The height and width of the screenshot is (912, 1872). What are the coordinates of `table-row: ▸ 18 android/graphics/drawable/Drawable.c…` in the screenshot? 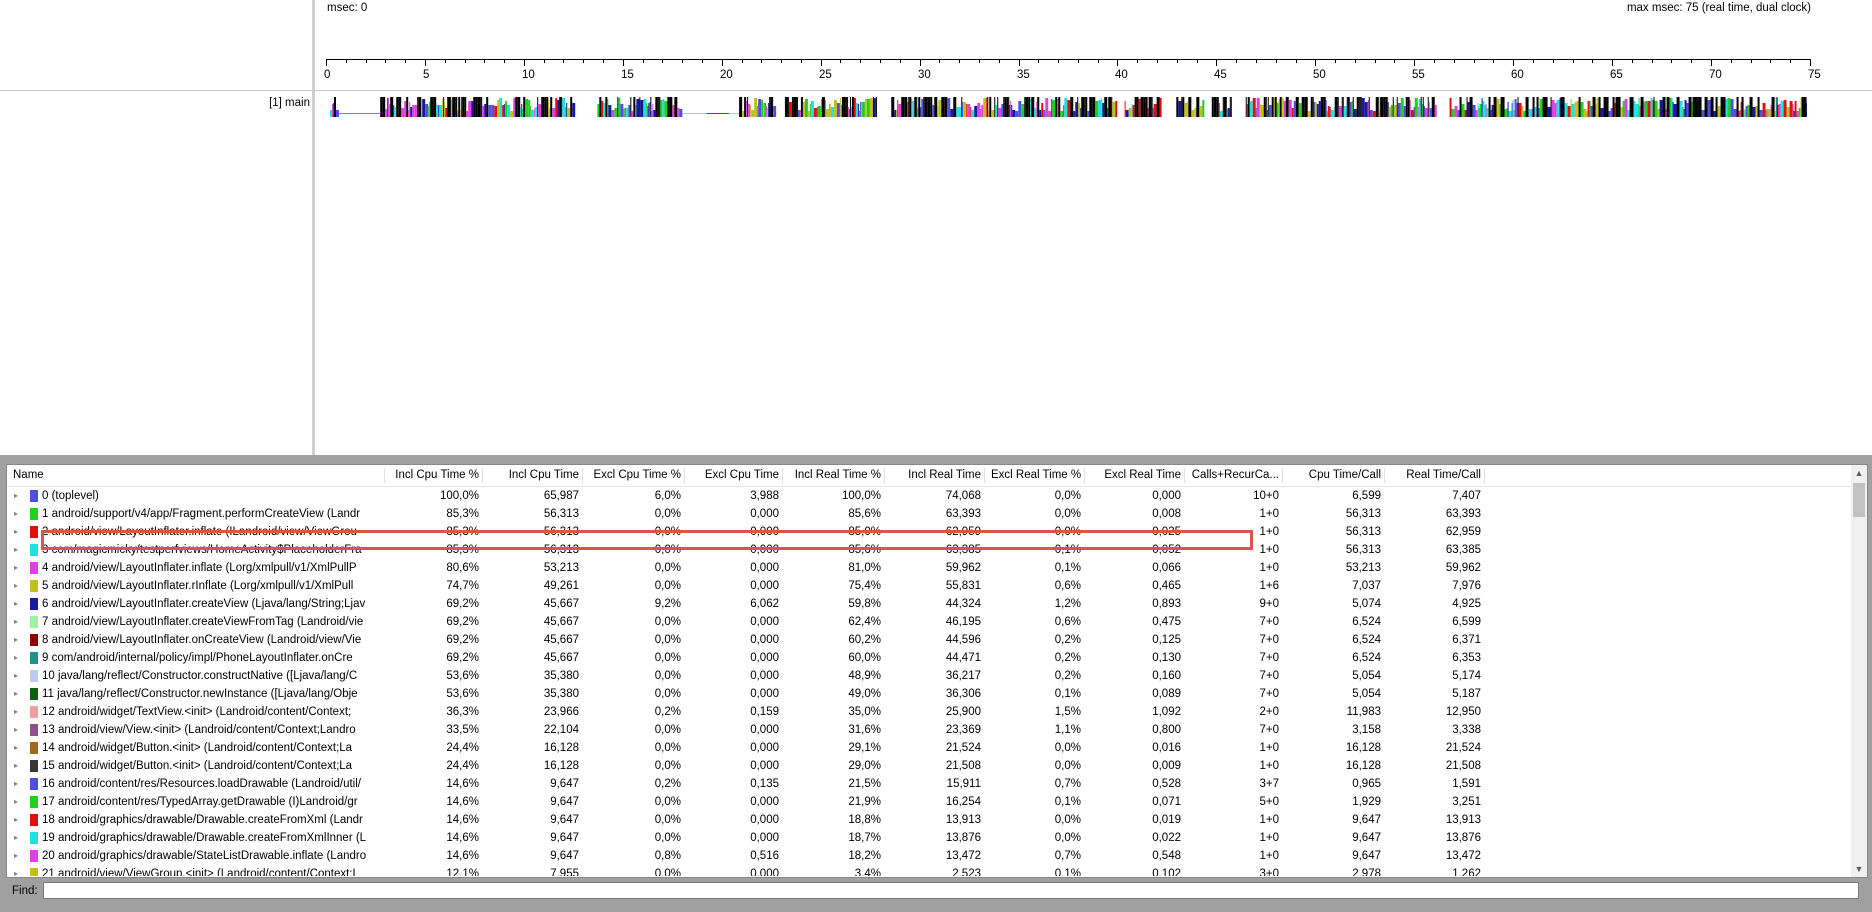 It's located at (929, 820).